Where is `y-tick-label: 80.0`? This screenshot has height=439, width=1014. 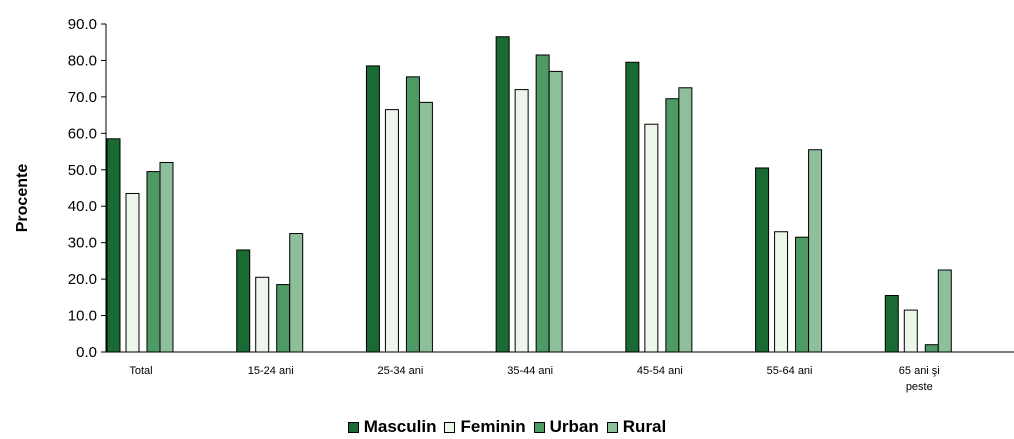 y-tick-label: 80.0 is located at coordinates (82, 60).